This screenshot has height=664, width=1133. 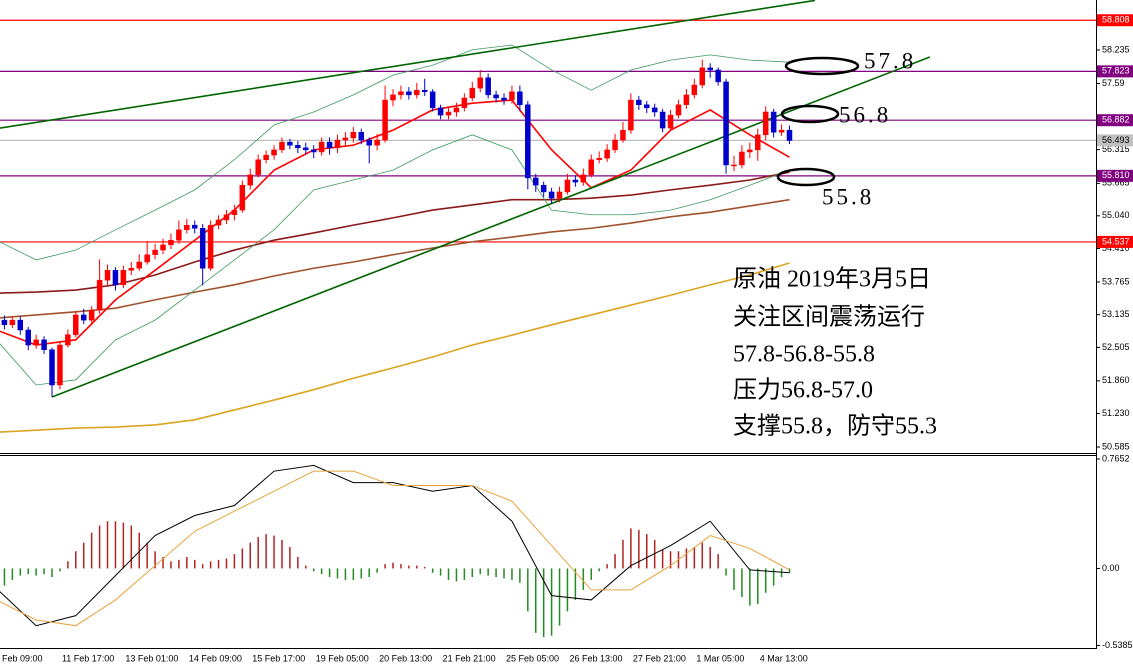 I want to click on y-tick-label: 53.135, so click(x=1116, y=314).